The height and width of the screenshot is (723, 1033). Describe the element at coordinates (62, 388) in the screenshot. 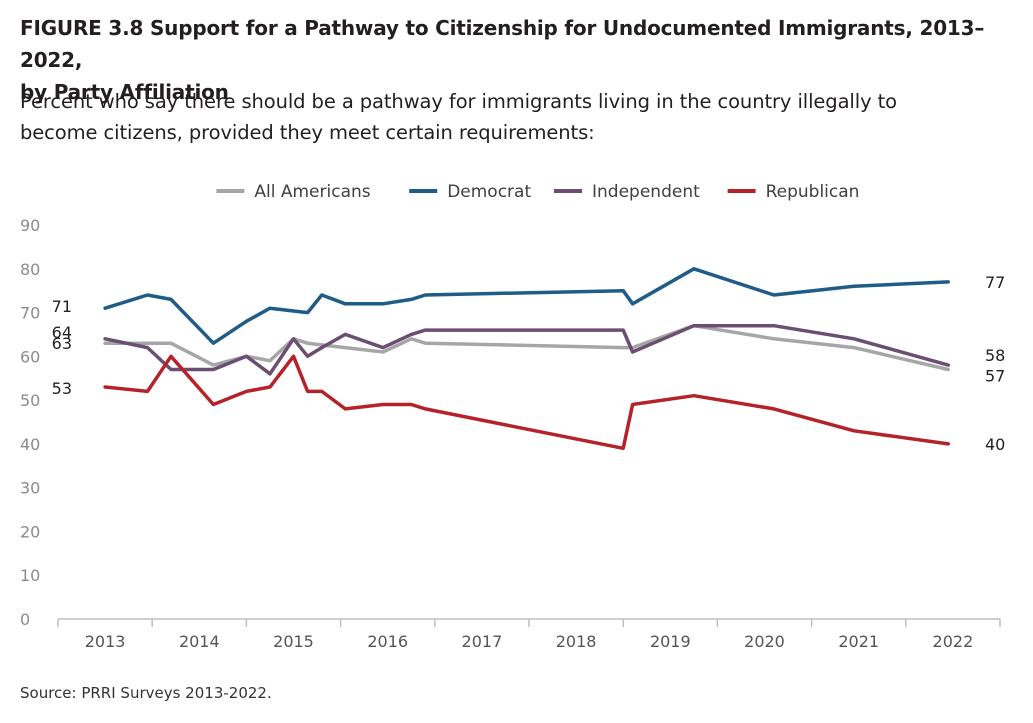

I see `series-start-label: 53` at that location.